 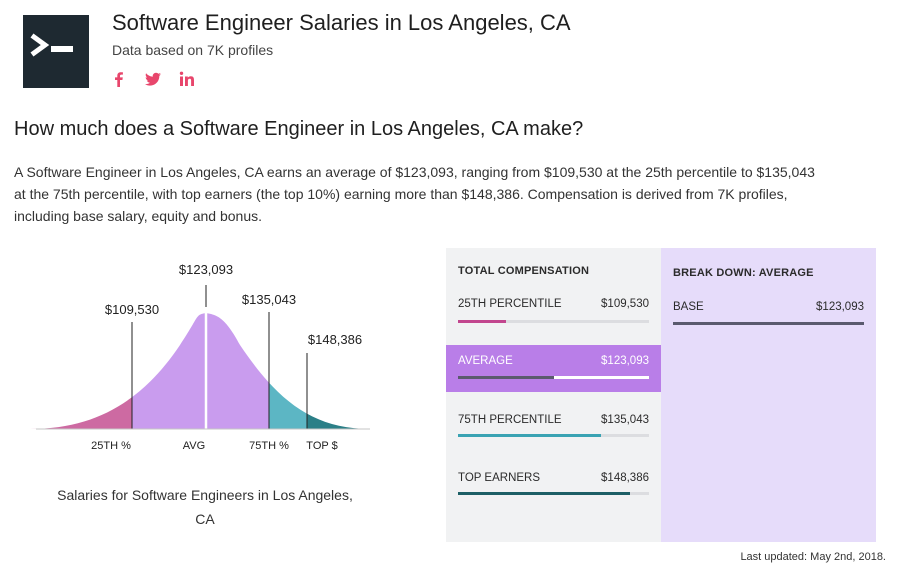 What do you see at coordinates (625, 420) in the screenshot?
I see `row-value: $135,043` at bounding box center [625, 420].